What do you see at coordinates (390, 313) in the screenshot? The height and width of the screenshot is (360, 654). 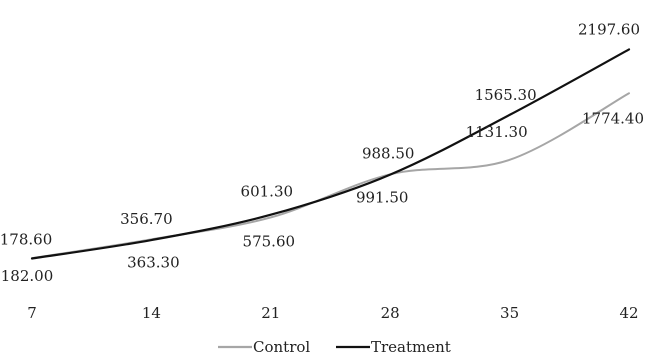 I see `x-tick-label: 28` at bounding box center [390, 313].